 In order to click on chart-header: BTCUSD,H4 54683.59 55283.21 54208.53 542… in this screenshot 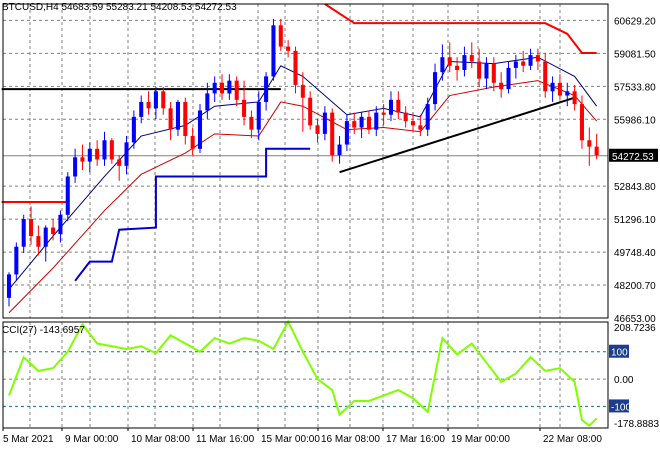, I will do `click(119, 7)`.